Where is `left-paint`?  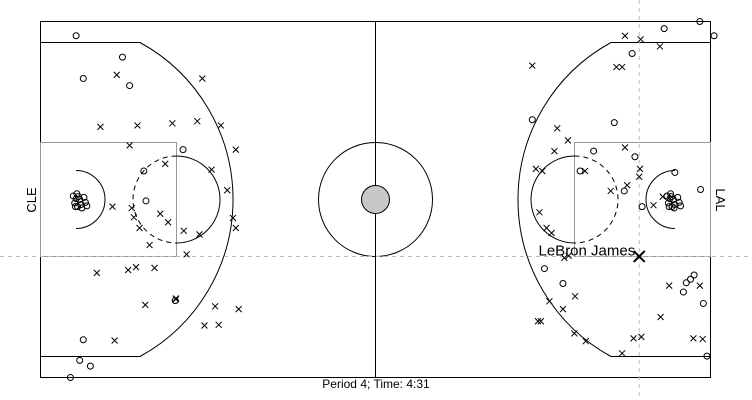 left-paint is located at coordinates (108, 199).